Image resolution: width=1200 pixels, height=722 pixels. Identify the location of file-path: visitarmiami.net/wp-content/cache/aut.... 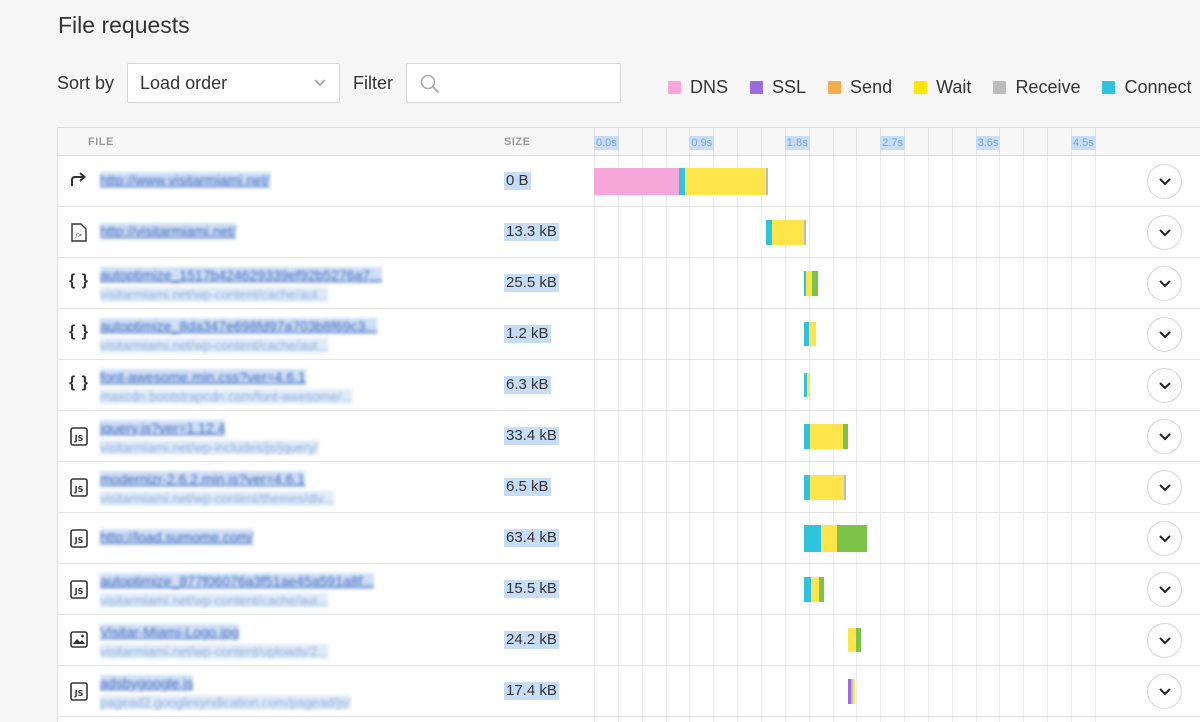
(214, 294).